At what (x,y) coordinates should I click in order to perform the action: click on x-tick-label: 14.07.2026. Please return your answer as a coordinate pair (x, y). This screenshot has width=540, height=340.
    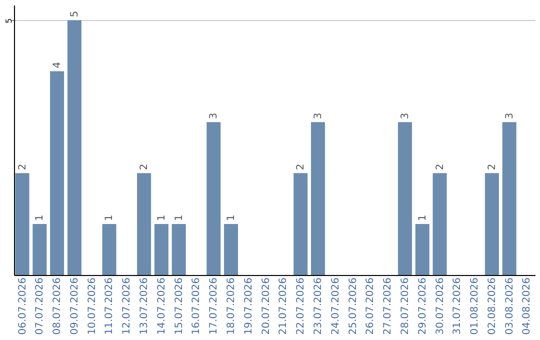
    Looking at the image, I should click on (162, 306).